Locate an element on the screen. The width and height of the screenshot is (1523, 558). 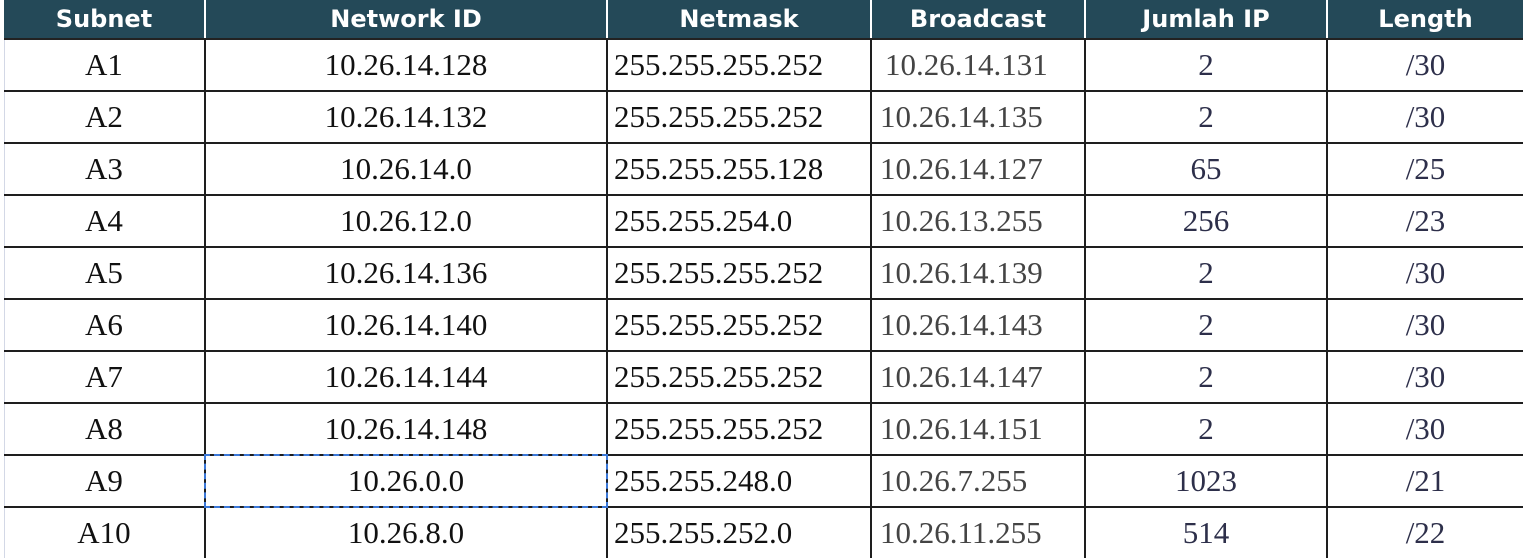
cell-broadcast: 10.26.14.143 is located at coordinates (978, 325).